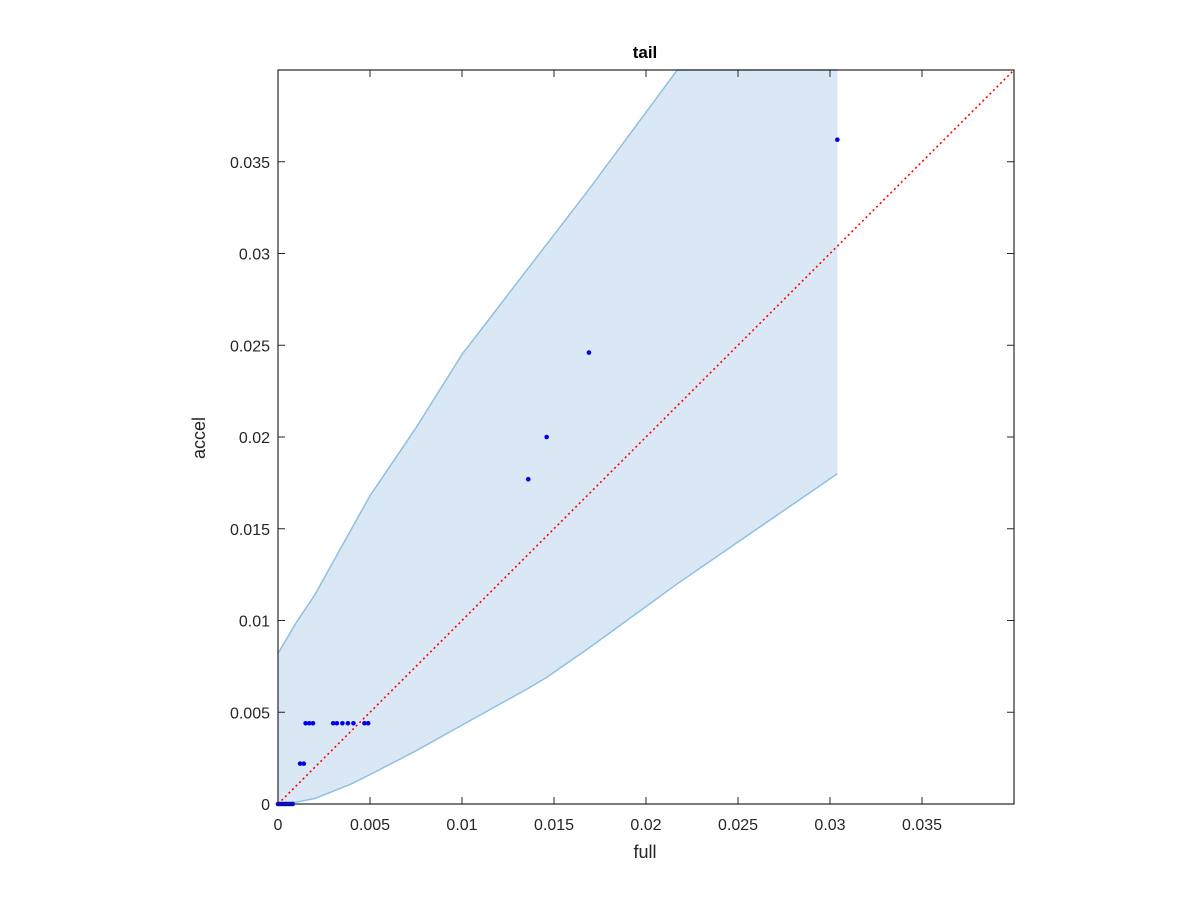 This screenshot has height=900, width=1200. I want to click on x-axis-label: full, so click(644, 852).